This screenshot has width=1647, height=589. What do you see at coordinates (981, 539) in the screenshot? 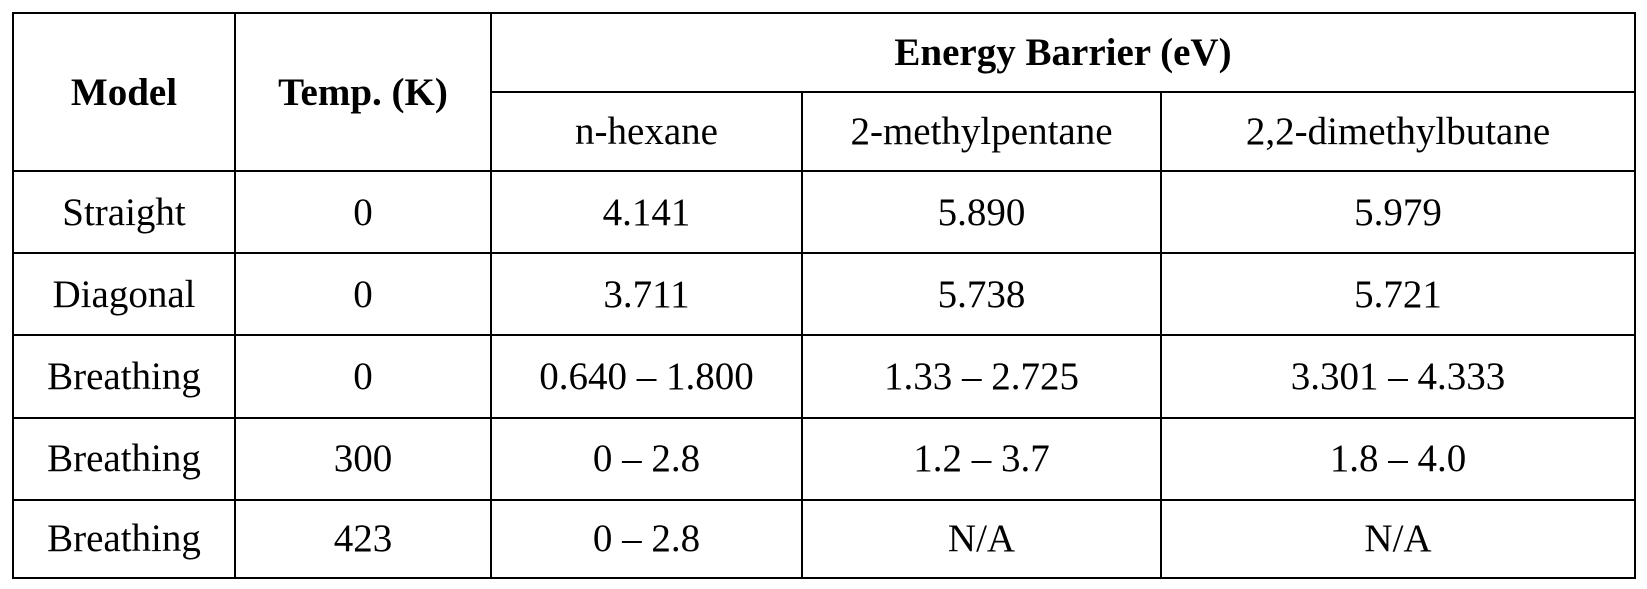
I see `cell-2-methylpentane: N/A` at bounding box center [981, 539].